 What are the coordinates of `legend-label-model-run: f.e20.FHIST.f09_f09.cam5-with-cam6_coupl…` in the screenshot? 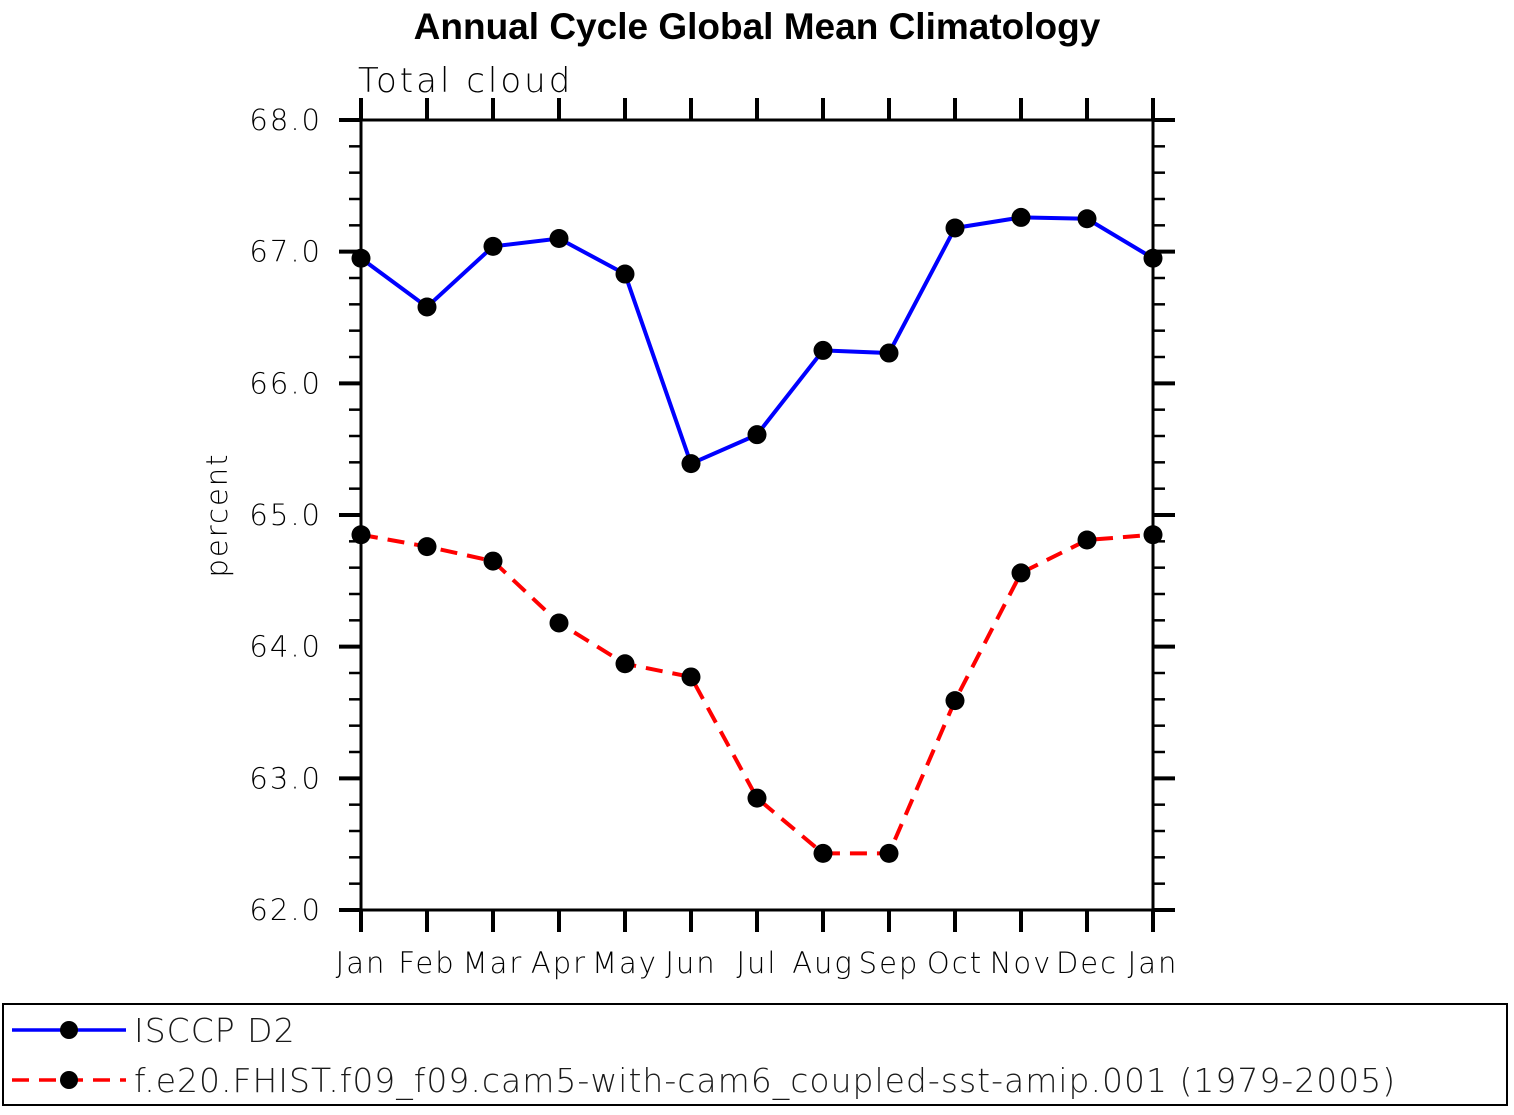 It's located at (765, 1080).